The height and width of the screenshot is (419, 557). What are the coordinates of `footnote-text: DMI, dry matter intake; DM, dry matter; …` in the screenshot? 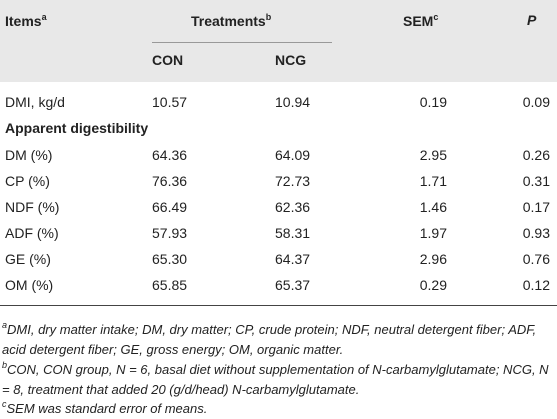 It's located at (269, 339).